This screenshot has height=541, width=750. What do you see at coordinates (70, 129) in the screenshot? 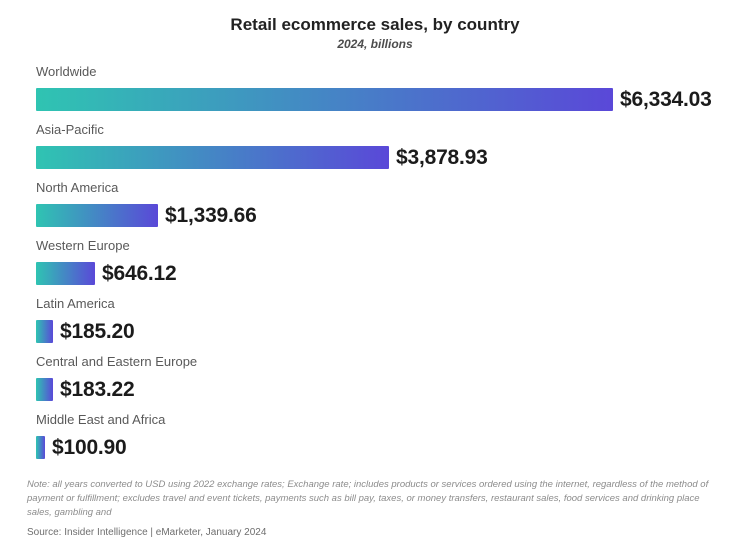
I see `category-label: Asia-Pacific` at bounding box center [70, 129].